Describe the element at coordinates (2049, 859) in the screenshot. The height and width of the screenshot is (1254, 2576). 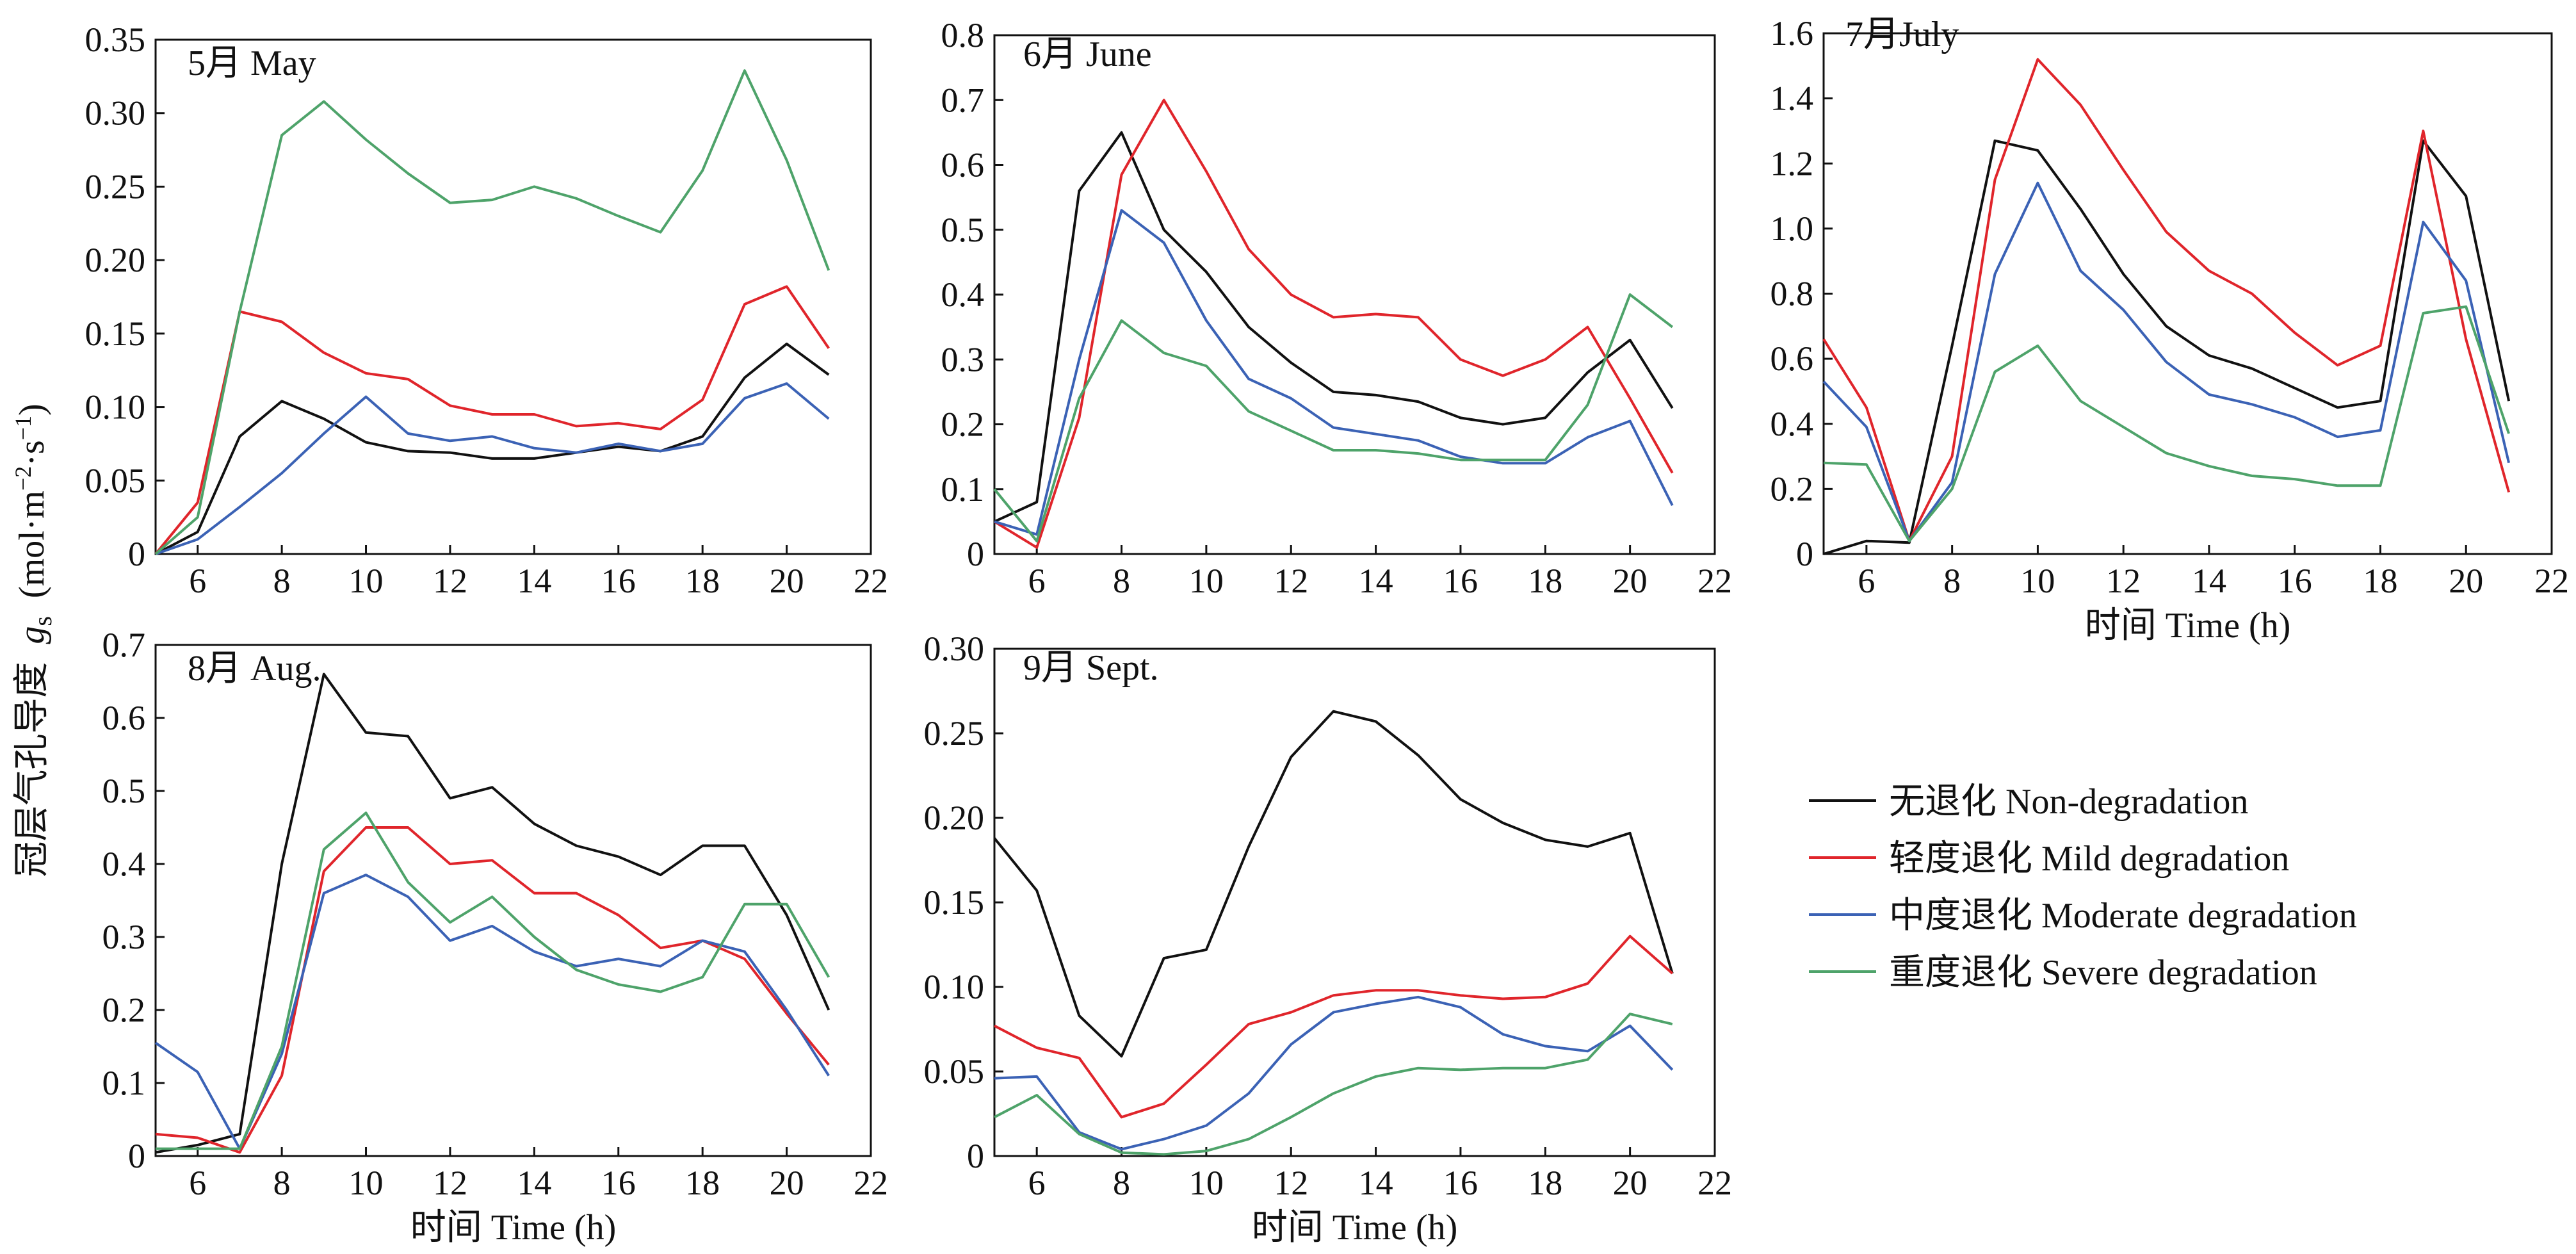
I see `legend-item: 轻度退化 Mild degradation` at that location.